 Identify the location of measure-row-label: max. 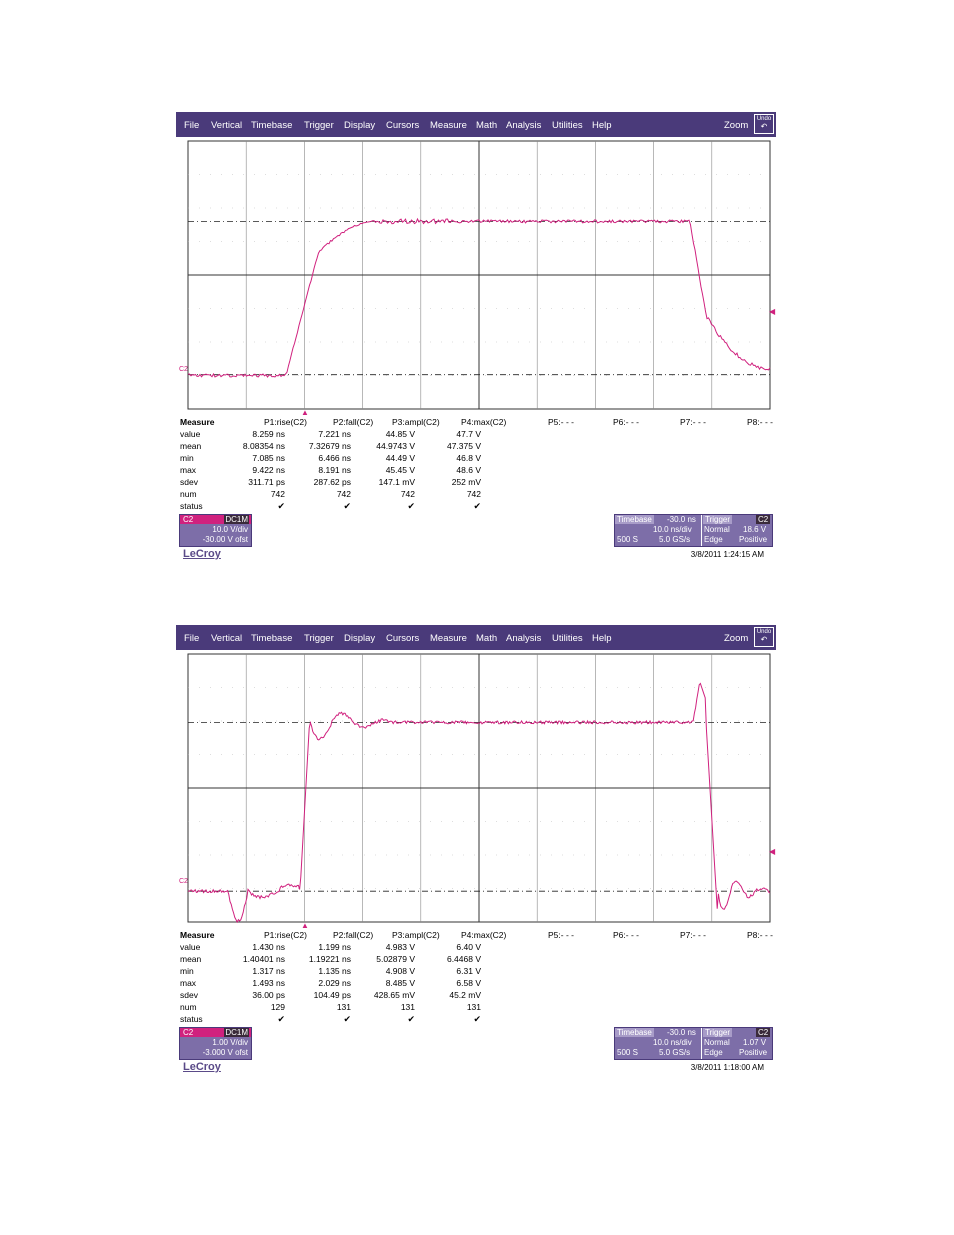
(188, 470).